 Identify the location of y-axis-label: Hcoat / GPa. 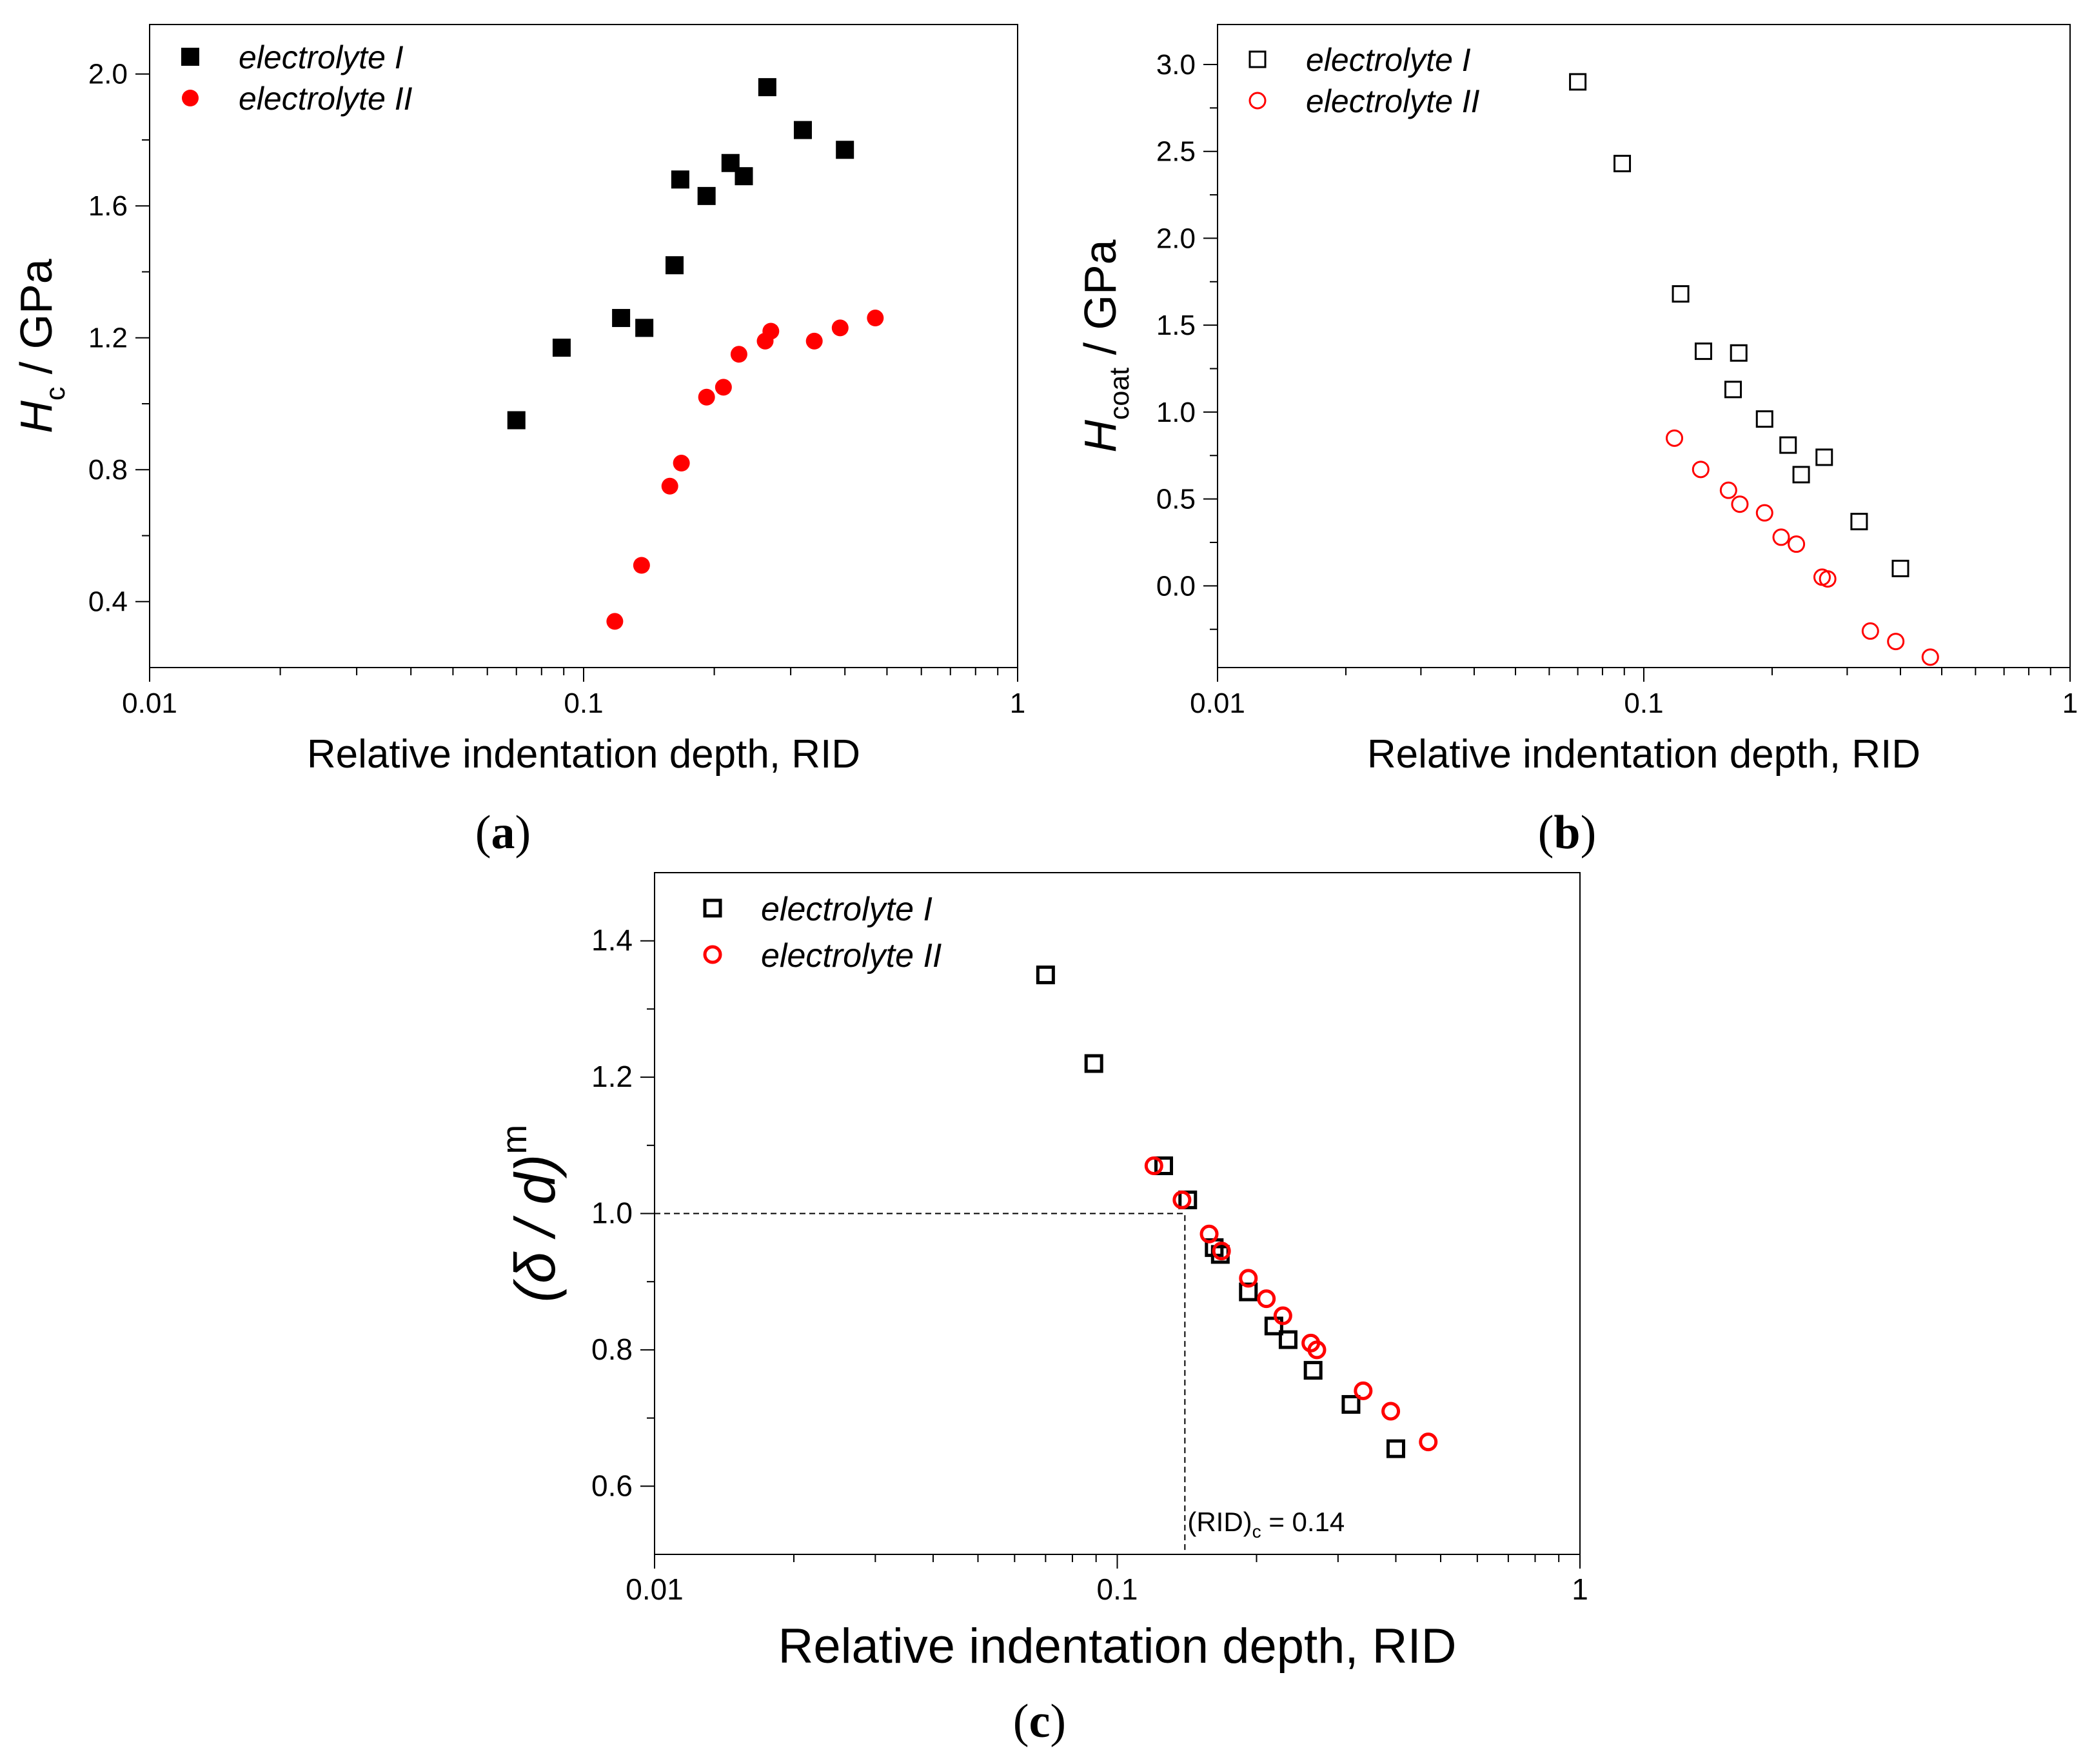
(1105, 345).